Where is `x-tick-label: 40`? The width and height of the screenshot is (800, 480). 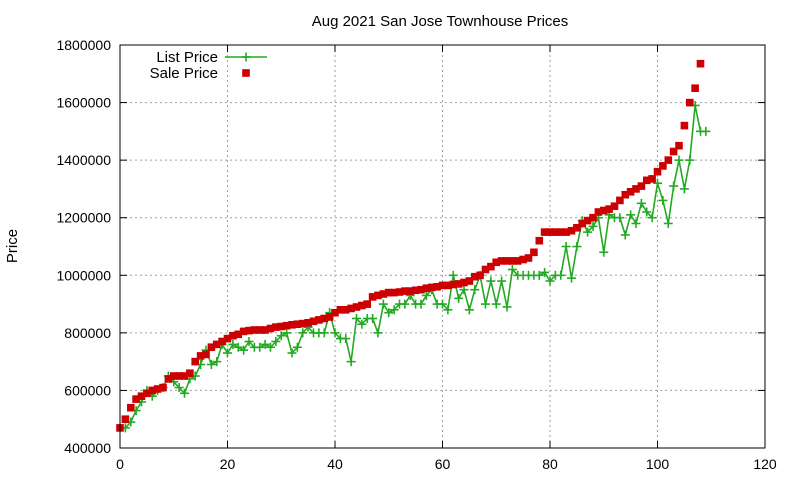 x-tick-label: 40 is located at coordinates (335, 464).